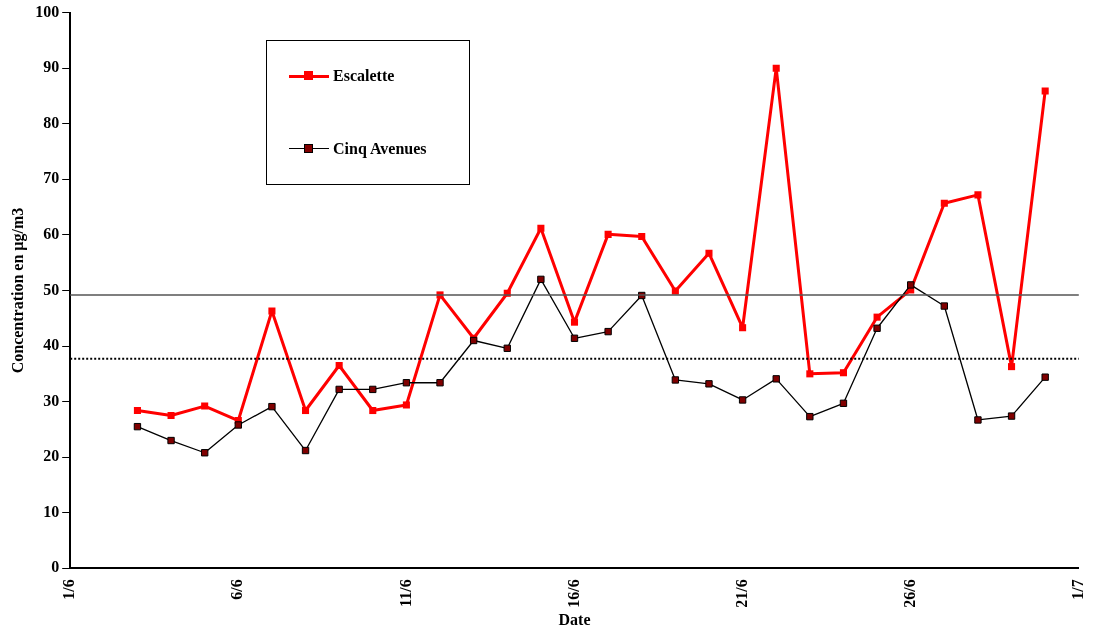 The height and width of the screenshot is (630, 1101). Describe the element at coordinates (55, 567) in the screenshot. I see `y-tick-label: 0` at that location.